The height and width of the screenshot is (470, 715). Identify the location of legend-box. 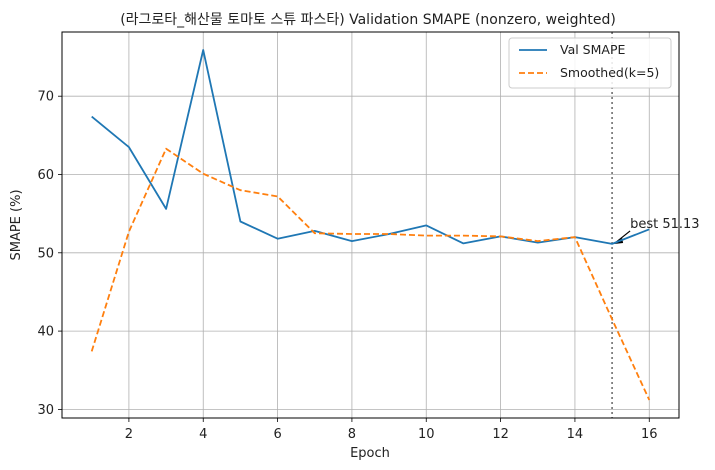
(590, 63).